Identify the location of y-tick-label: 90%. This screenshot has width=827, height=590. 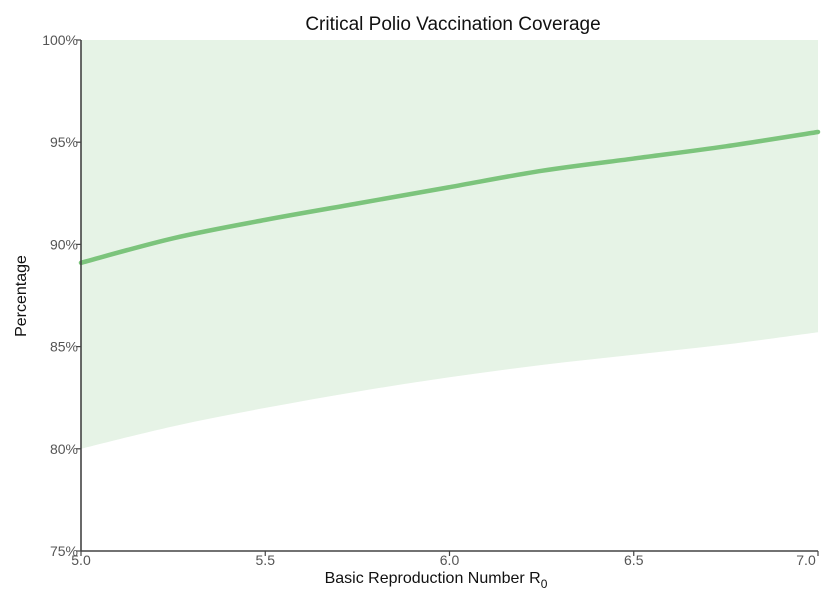
(64, 244).